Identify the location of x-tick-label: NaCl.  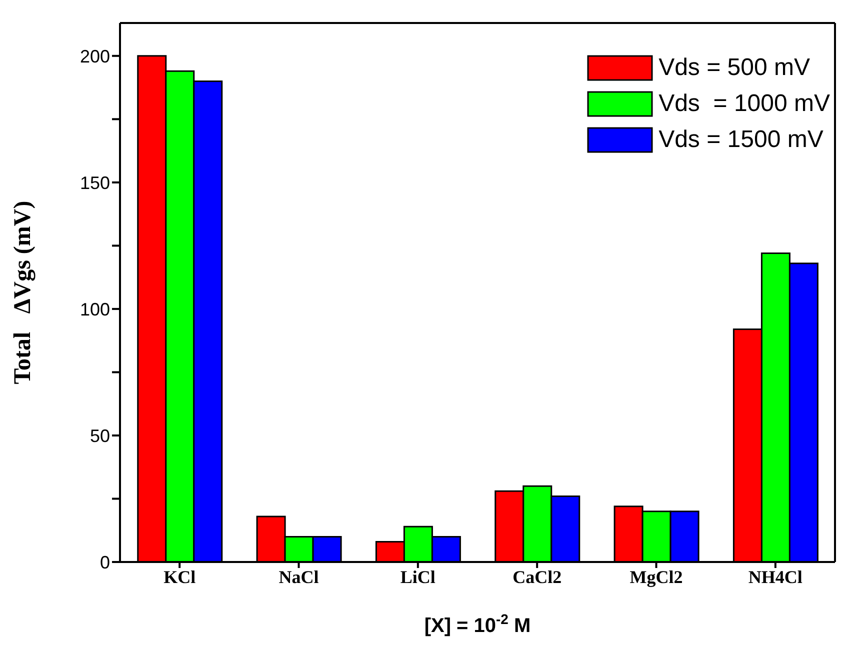
(298, 576).